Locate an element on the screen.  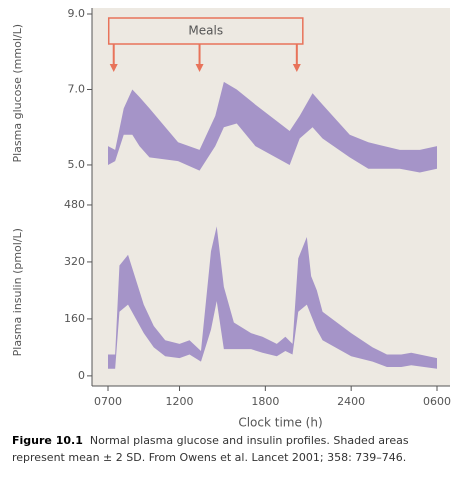
y-tick-label: 7.0 is located at coordinates (77, 88).